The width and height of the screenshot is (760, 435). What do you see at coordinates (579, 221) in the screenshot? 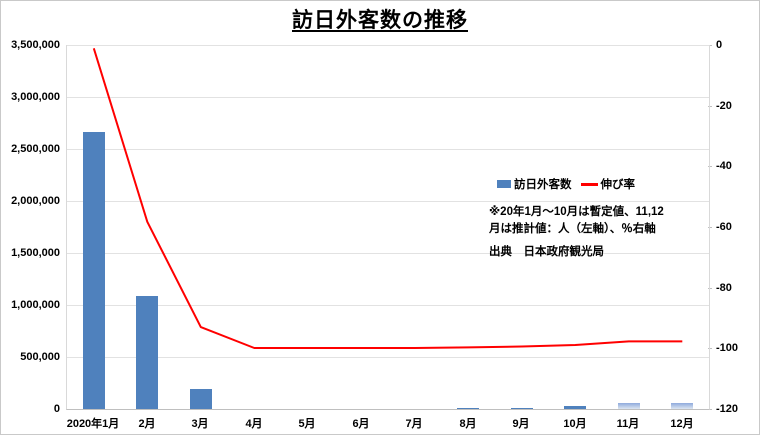
I see `annotation-note: ※20年1月～10月は暫定値、11,12 月は推計値：人（左軸）、％右軸` at bounding box center [579, 221].